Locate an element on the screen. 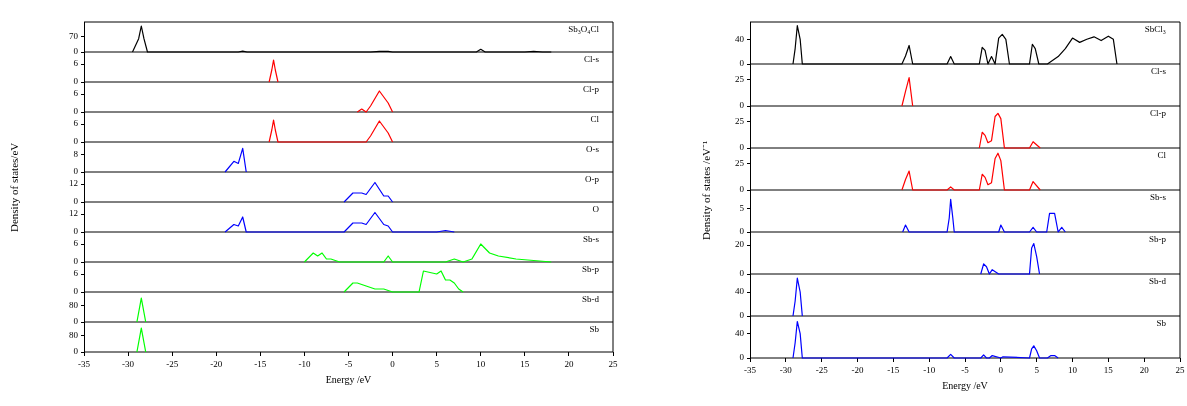 The width and height of the screenshot is (1187, 406). y-axis-title: Density of states/eV is located at coordinates (14, 187).